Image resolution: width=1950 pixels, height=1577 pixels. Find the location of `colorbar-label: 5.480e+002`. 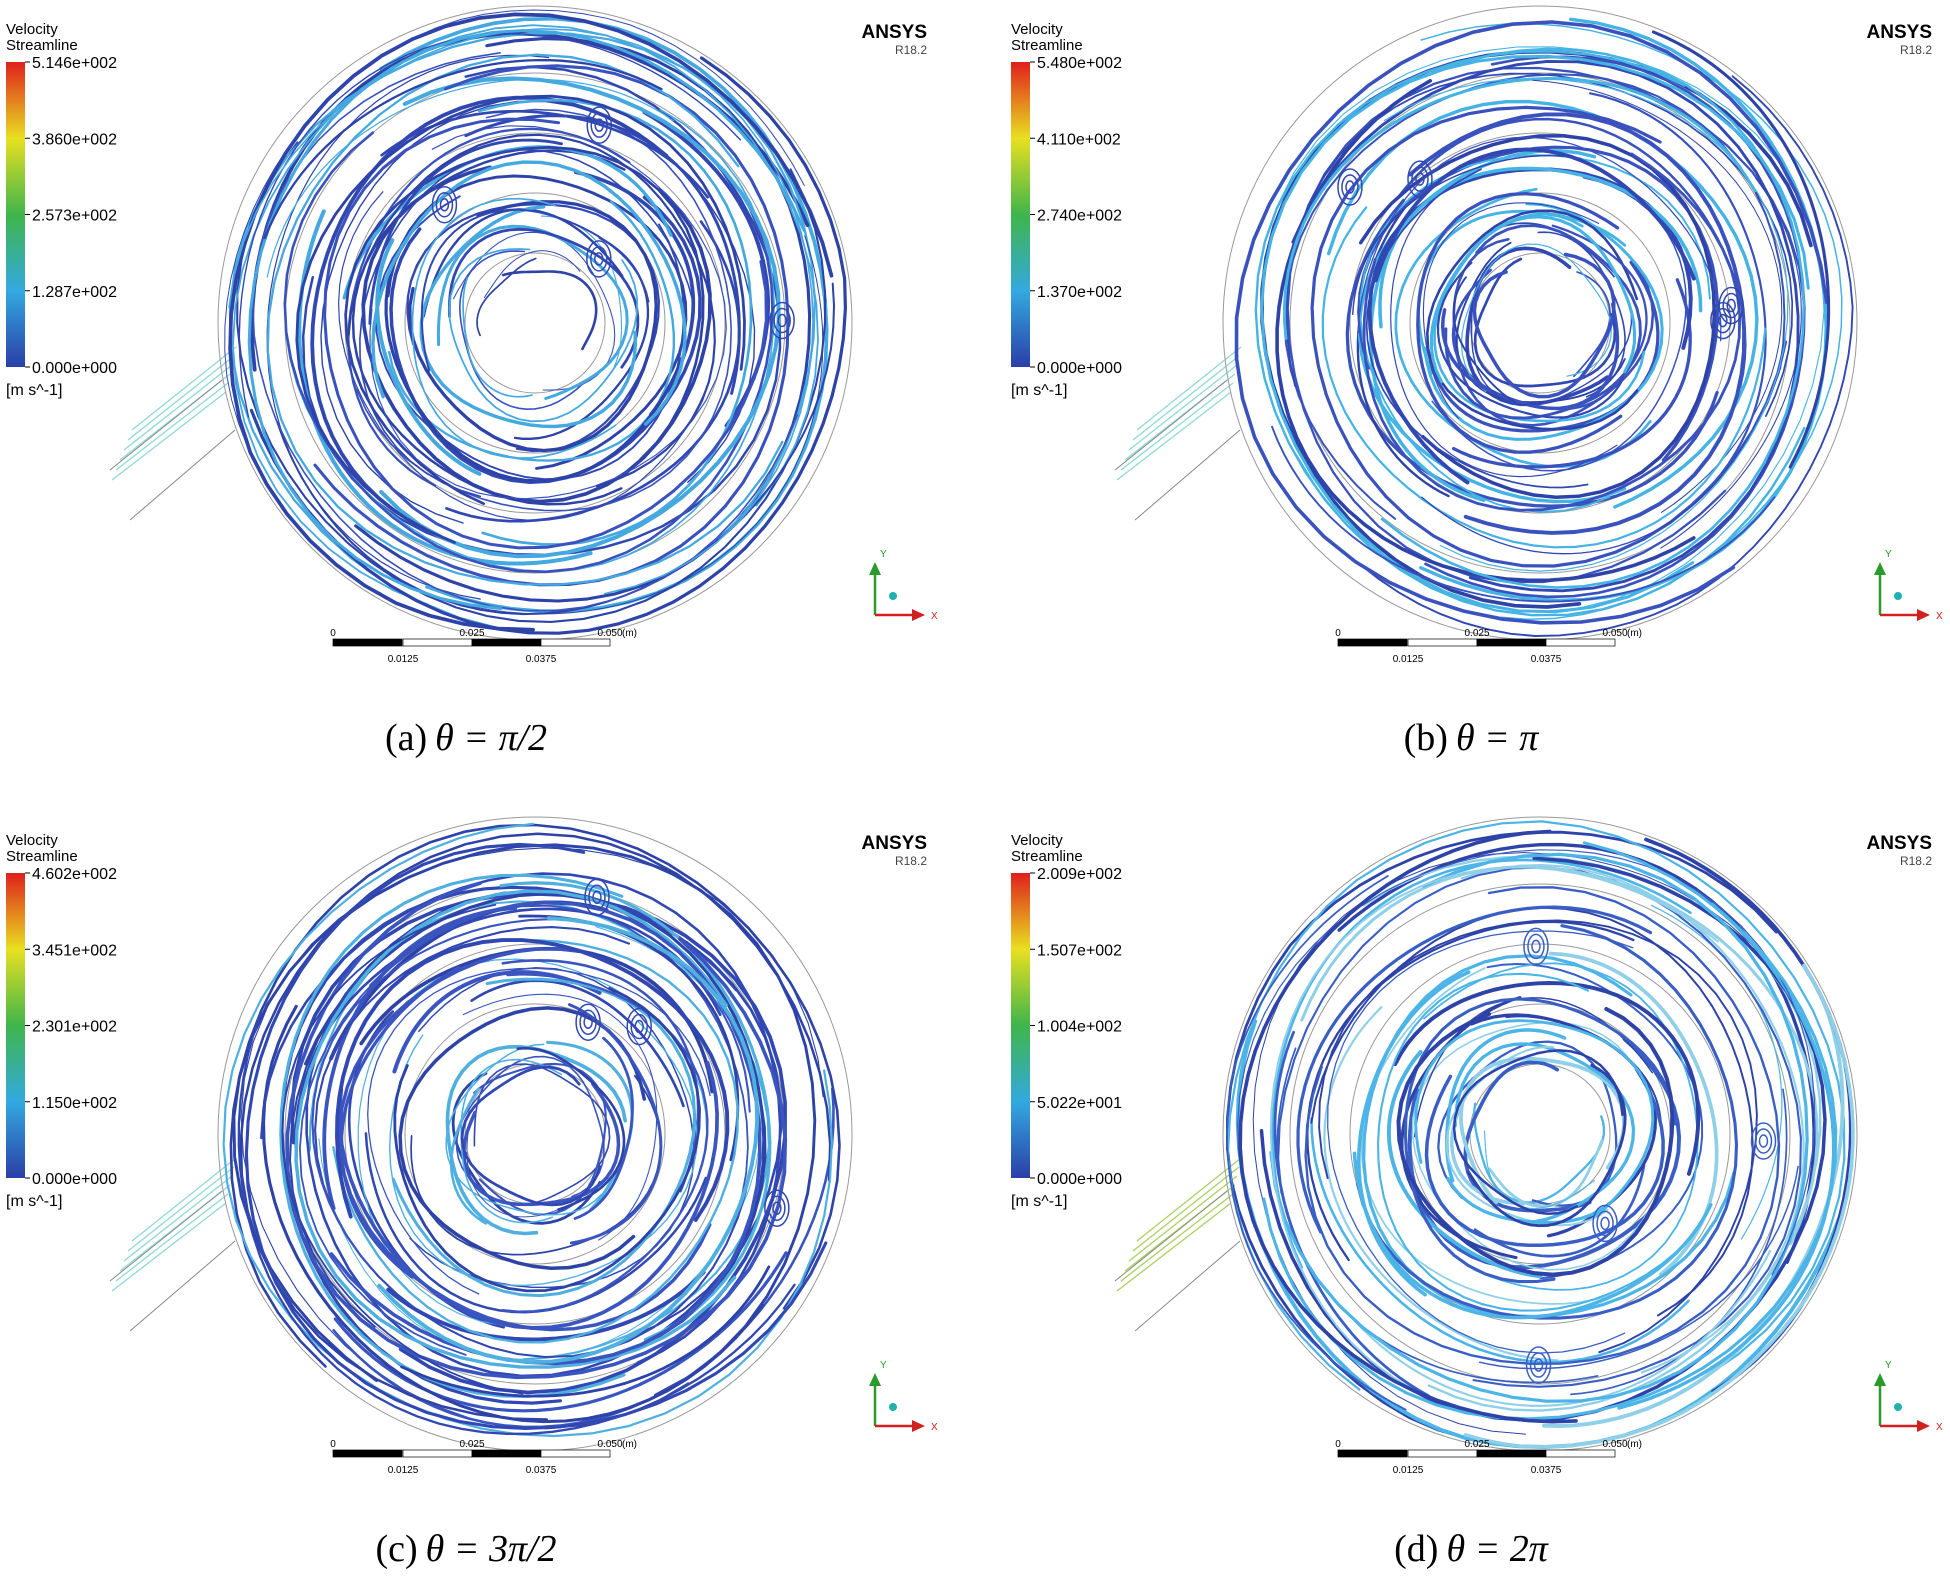

colorbar-label: 5.480e+002 is located at coordinates (1079, 63).